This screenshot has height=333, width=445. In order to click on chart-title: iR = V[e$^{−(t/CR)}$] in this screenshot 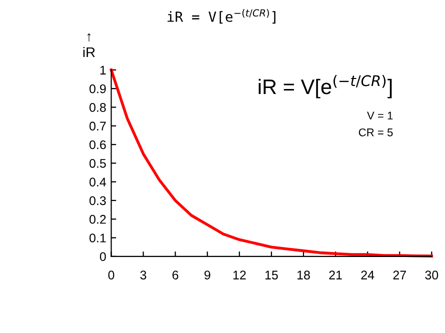, I will do `click(222, 16)`.